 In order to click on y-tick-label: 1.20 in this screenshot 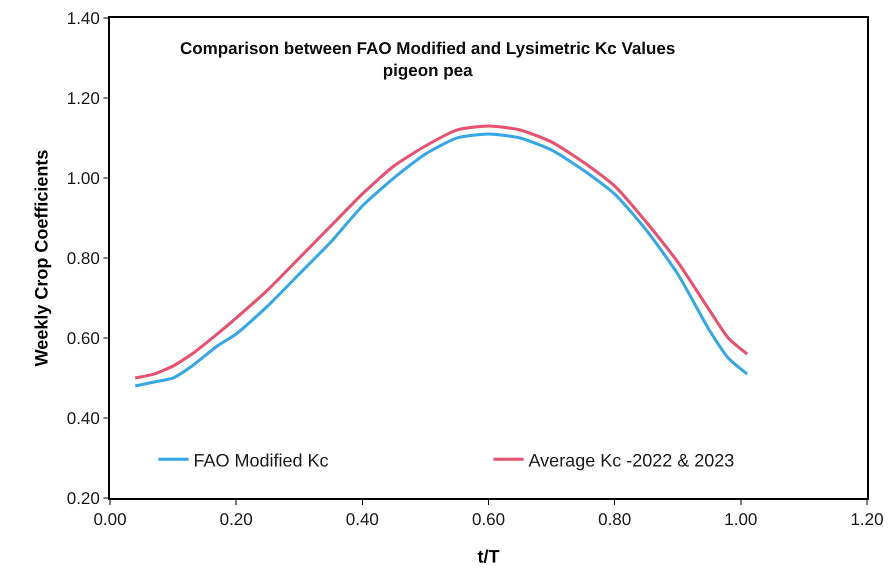, I will do `click(83, 98)`.